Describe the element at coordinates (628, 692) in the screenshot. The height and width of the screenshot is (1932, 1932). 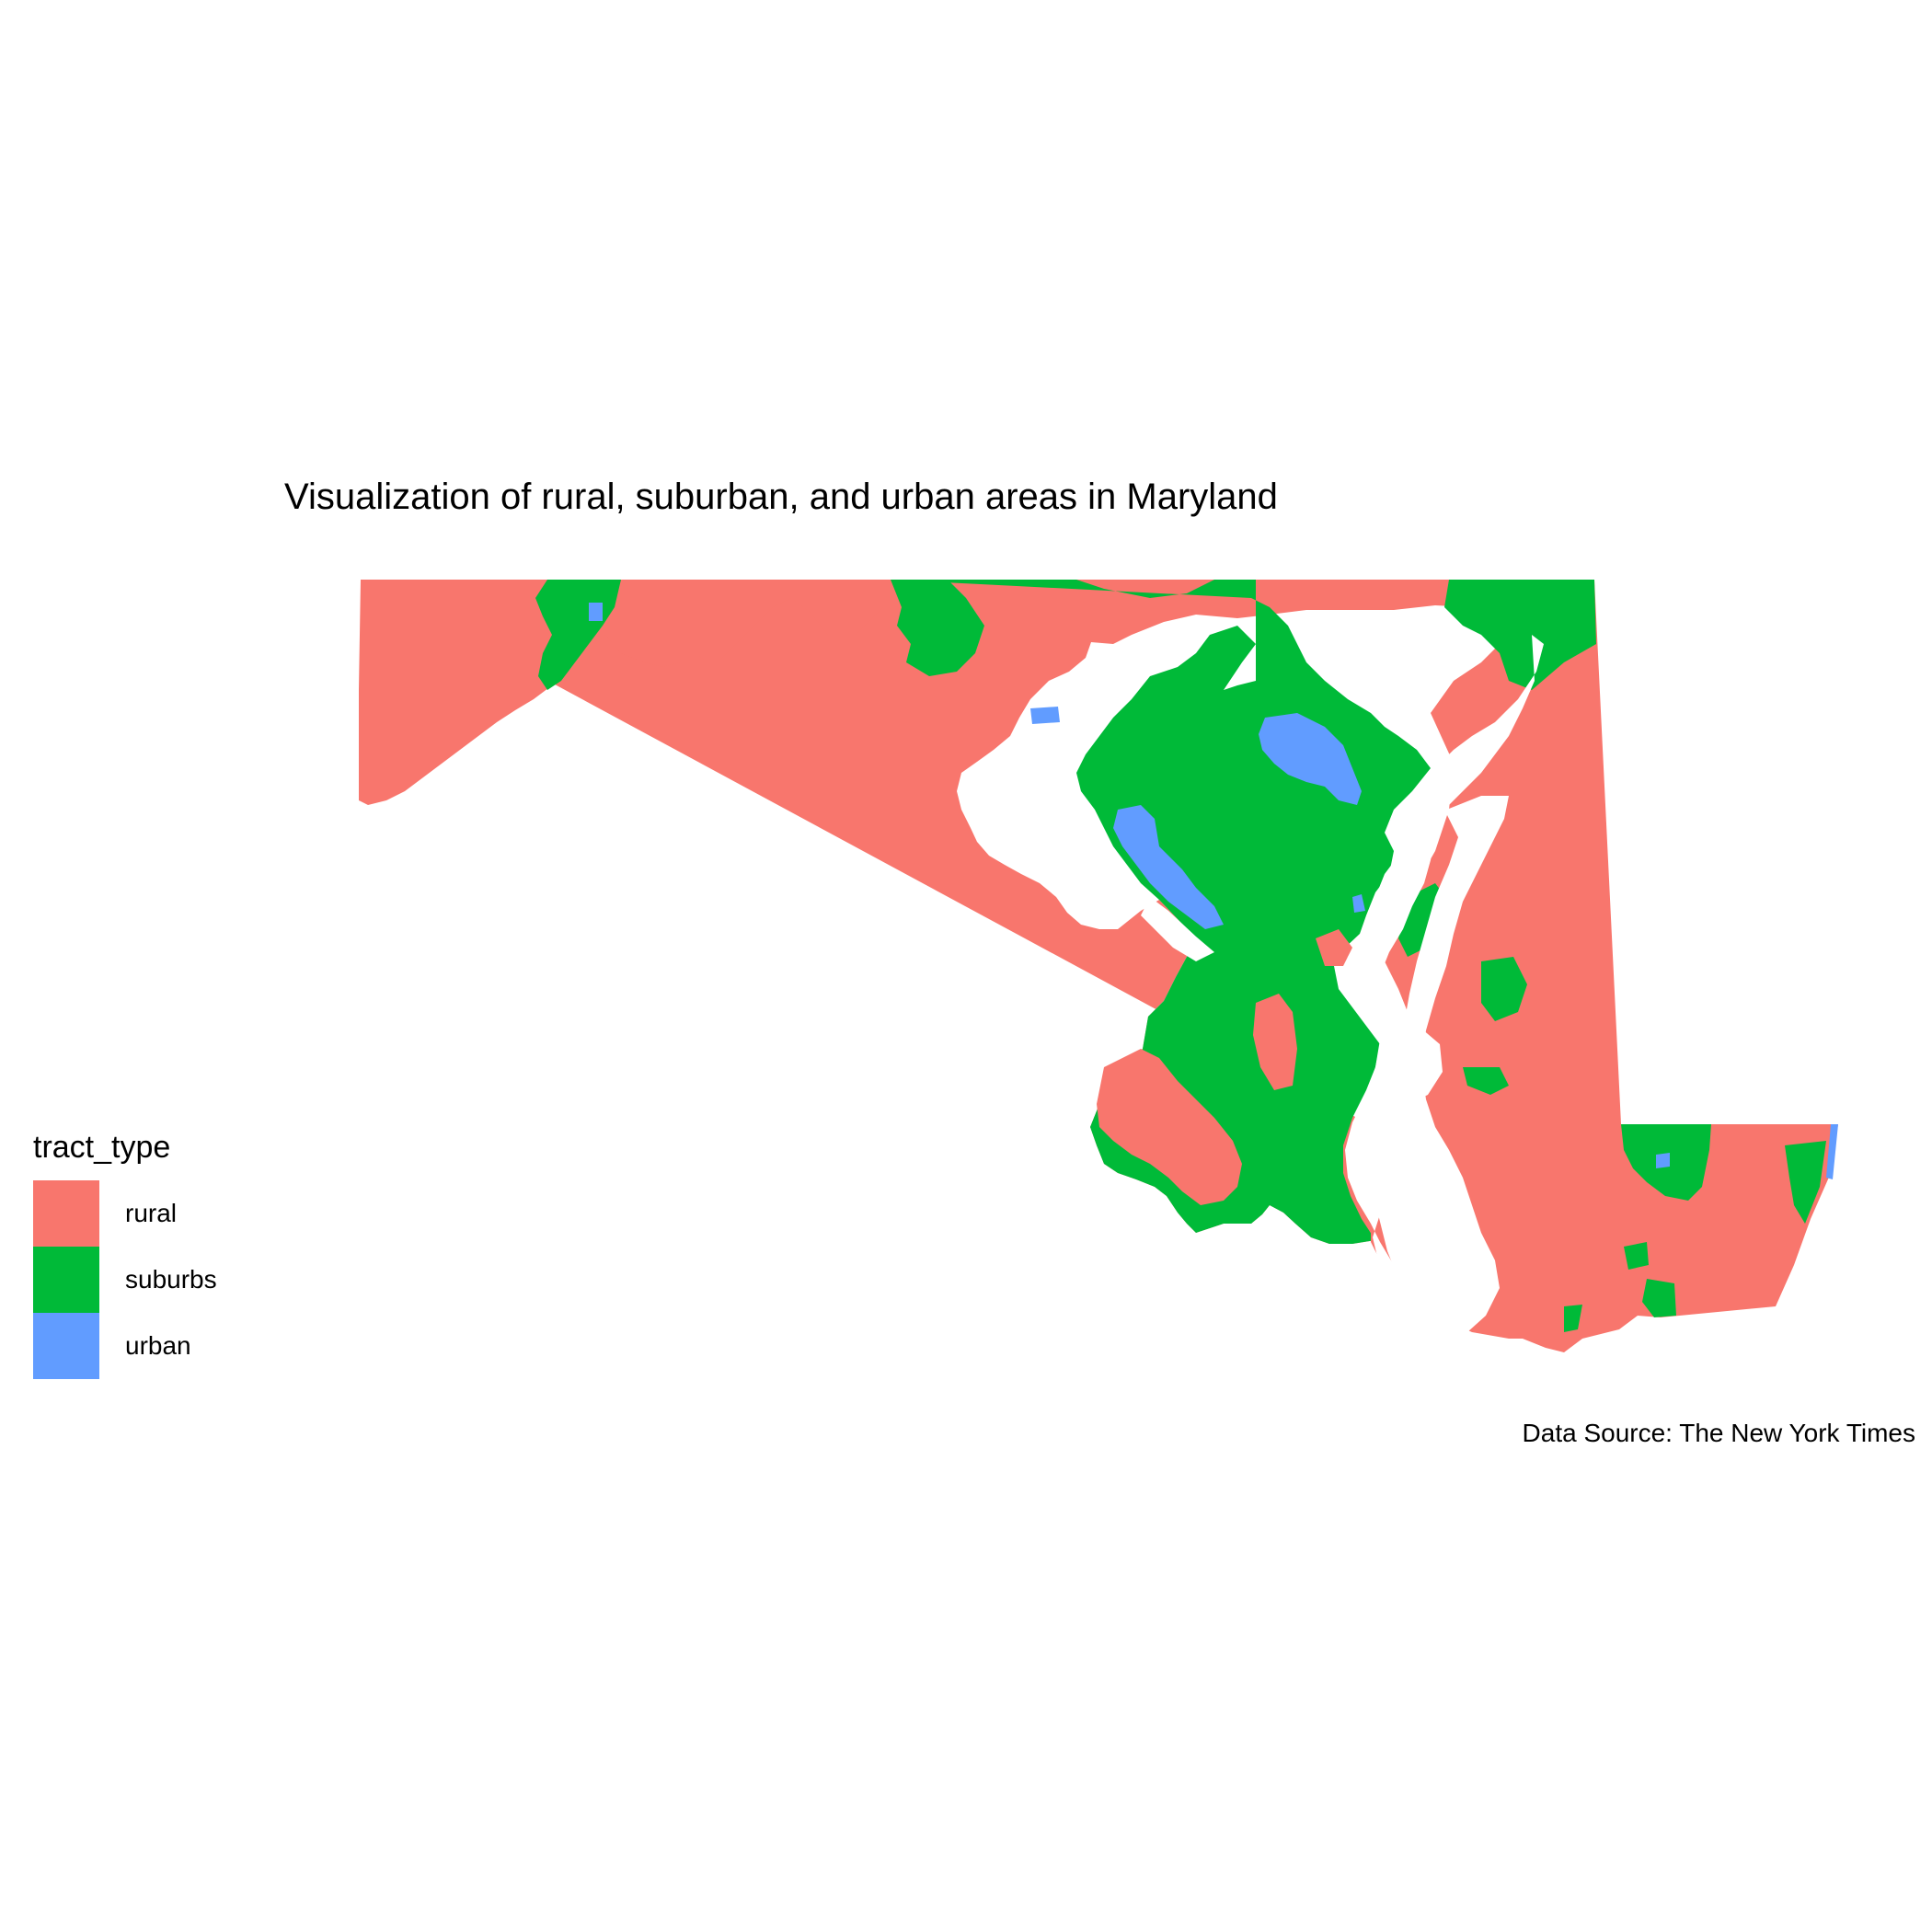
I see `map-region-rural-west` at that location.